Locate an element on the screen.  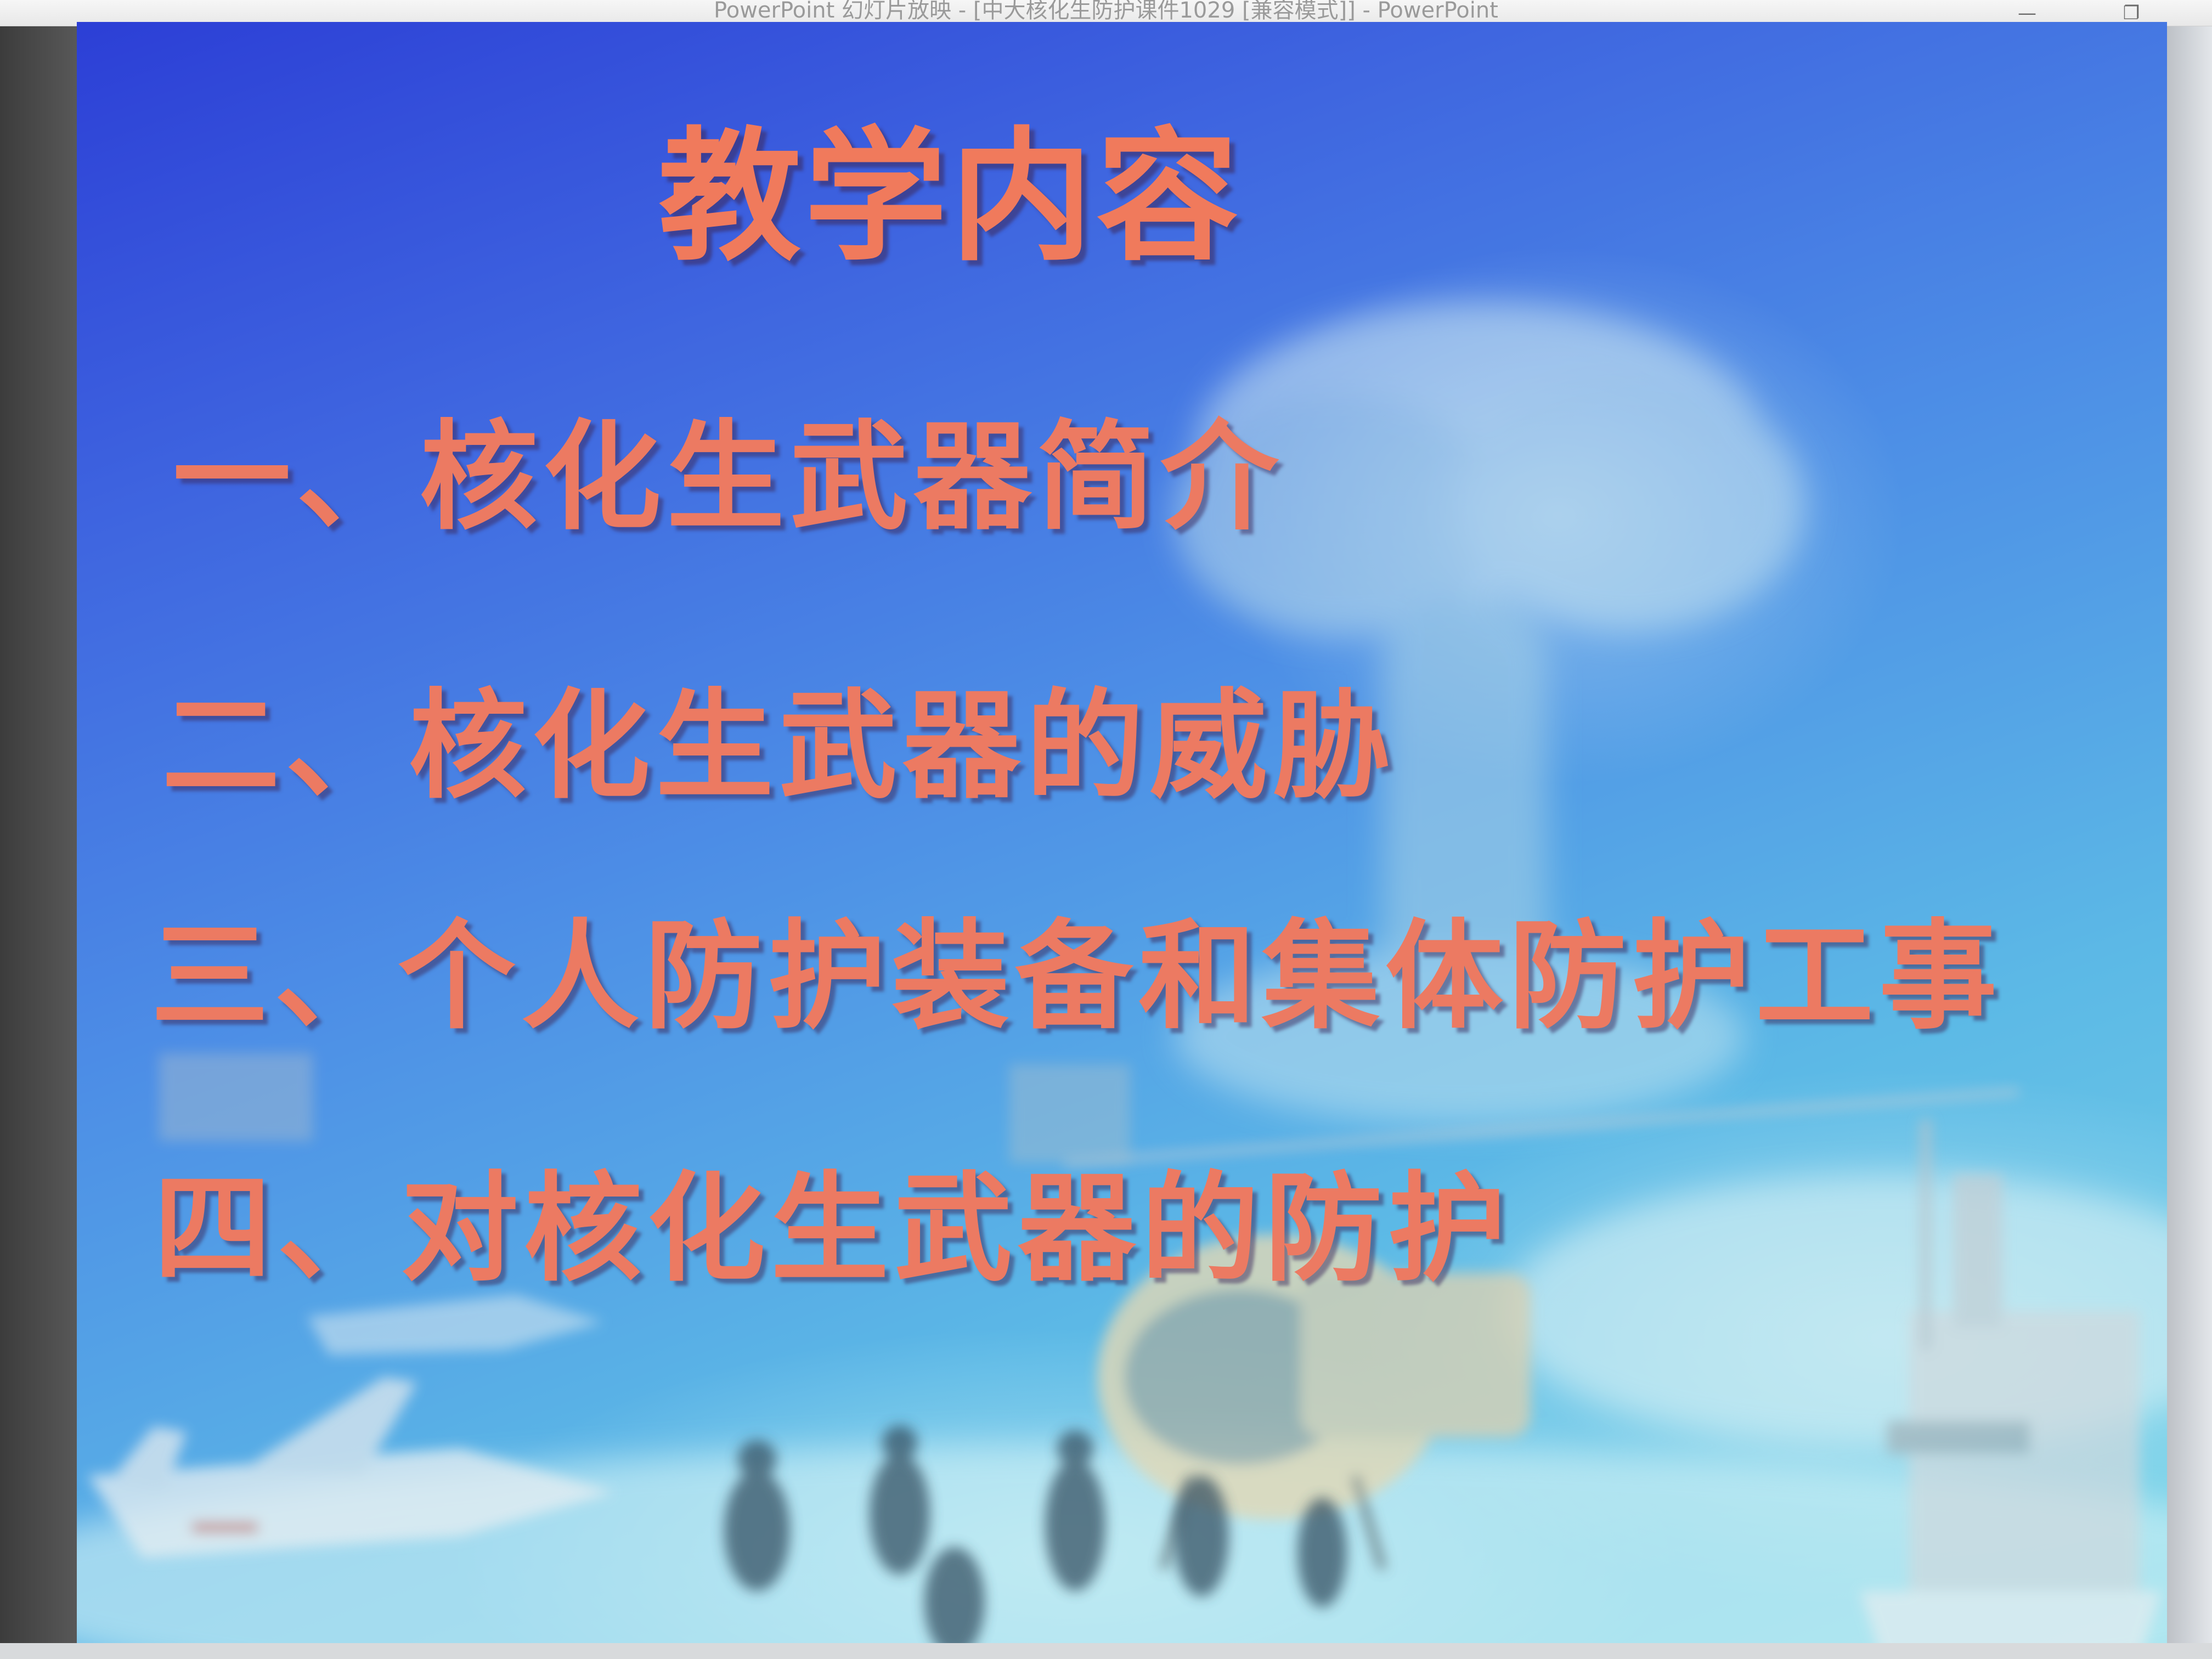
content-item-nbc-weapons-intro: 一、核化生武器简介 is located at coordinates (728, 477).